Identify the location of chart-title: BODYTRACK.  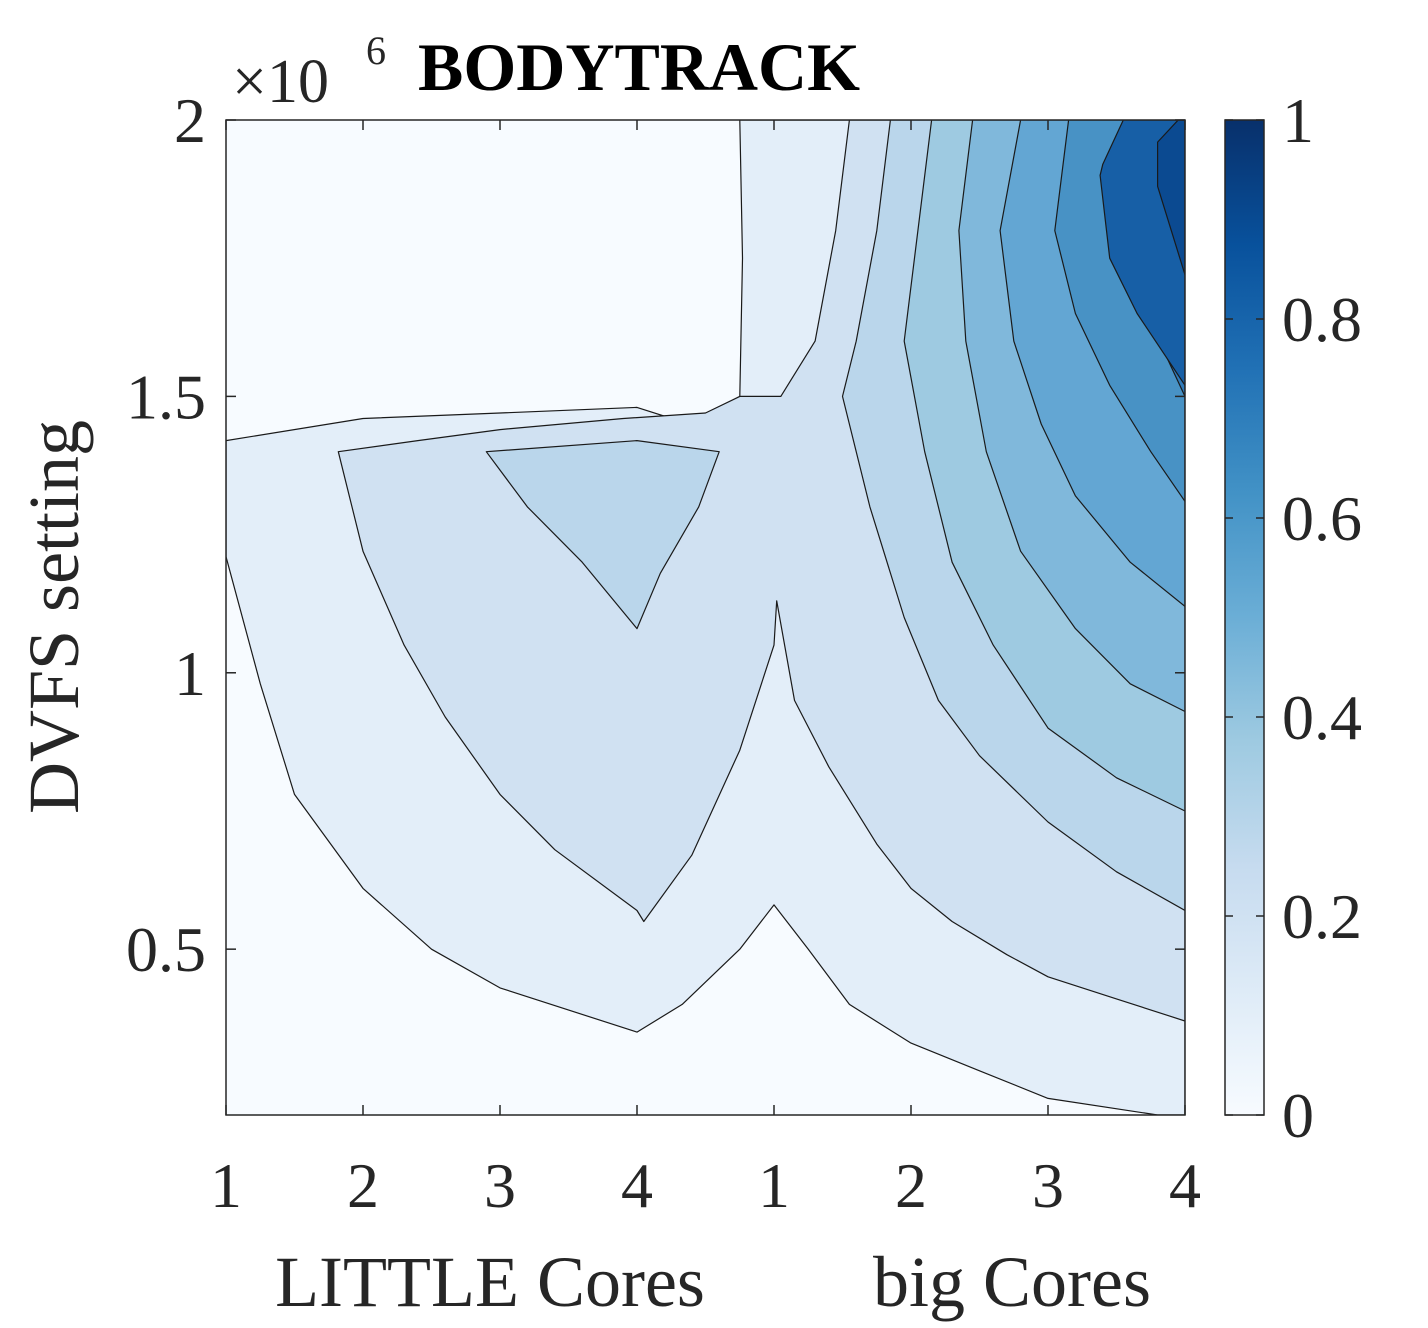
(639, 67).